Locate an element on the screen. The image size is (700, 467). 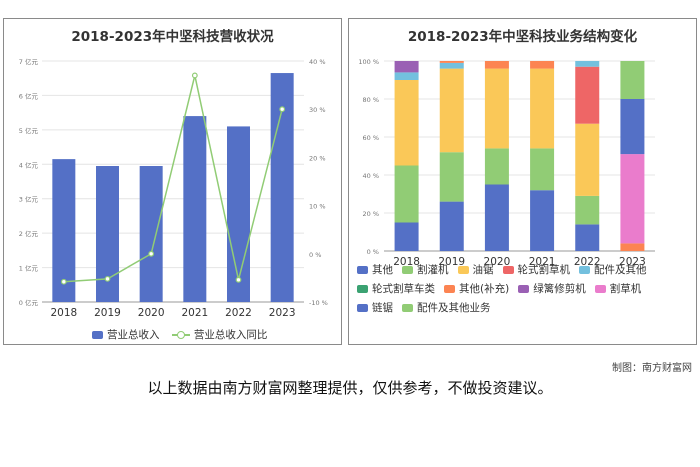
legend-label-revenue: 营业总收入 is located at coordinates (133, 335).